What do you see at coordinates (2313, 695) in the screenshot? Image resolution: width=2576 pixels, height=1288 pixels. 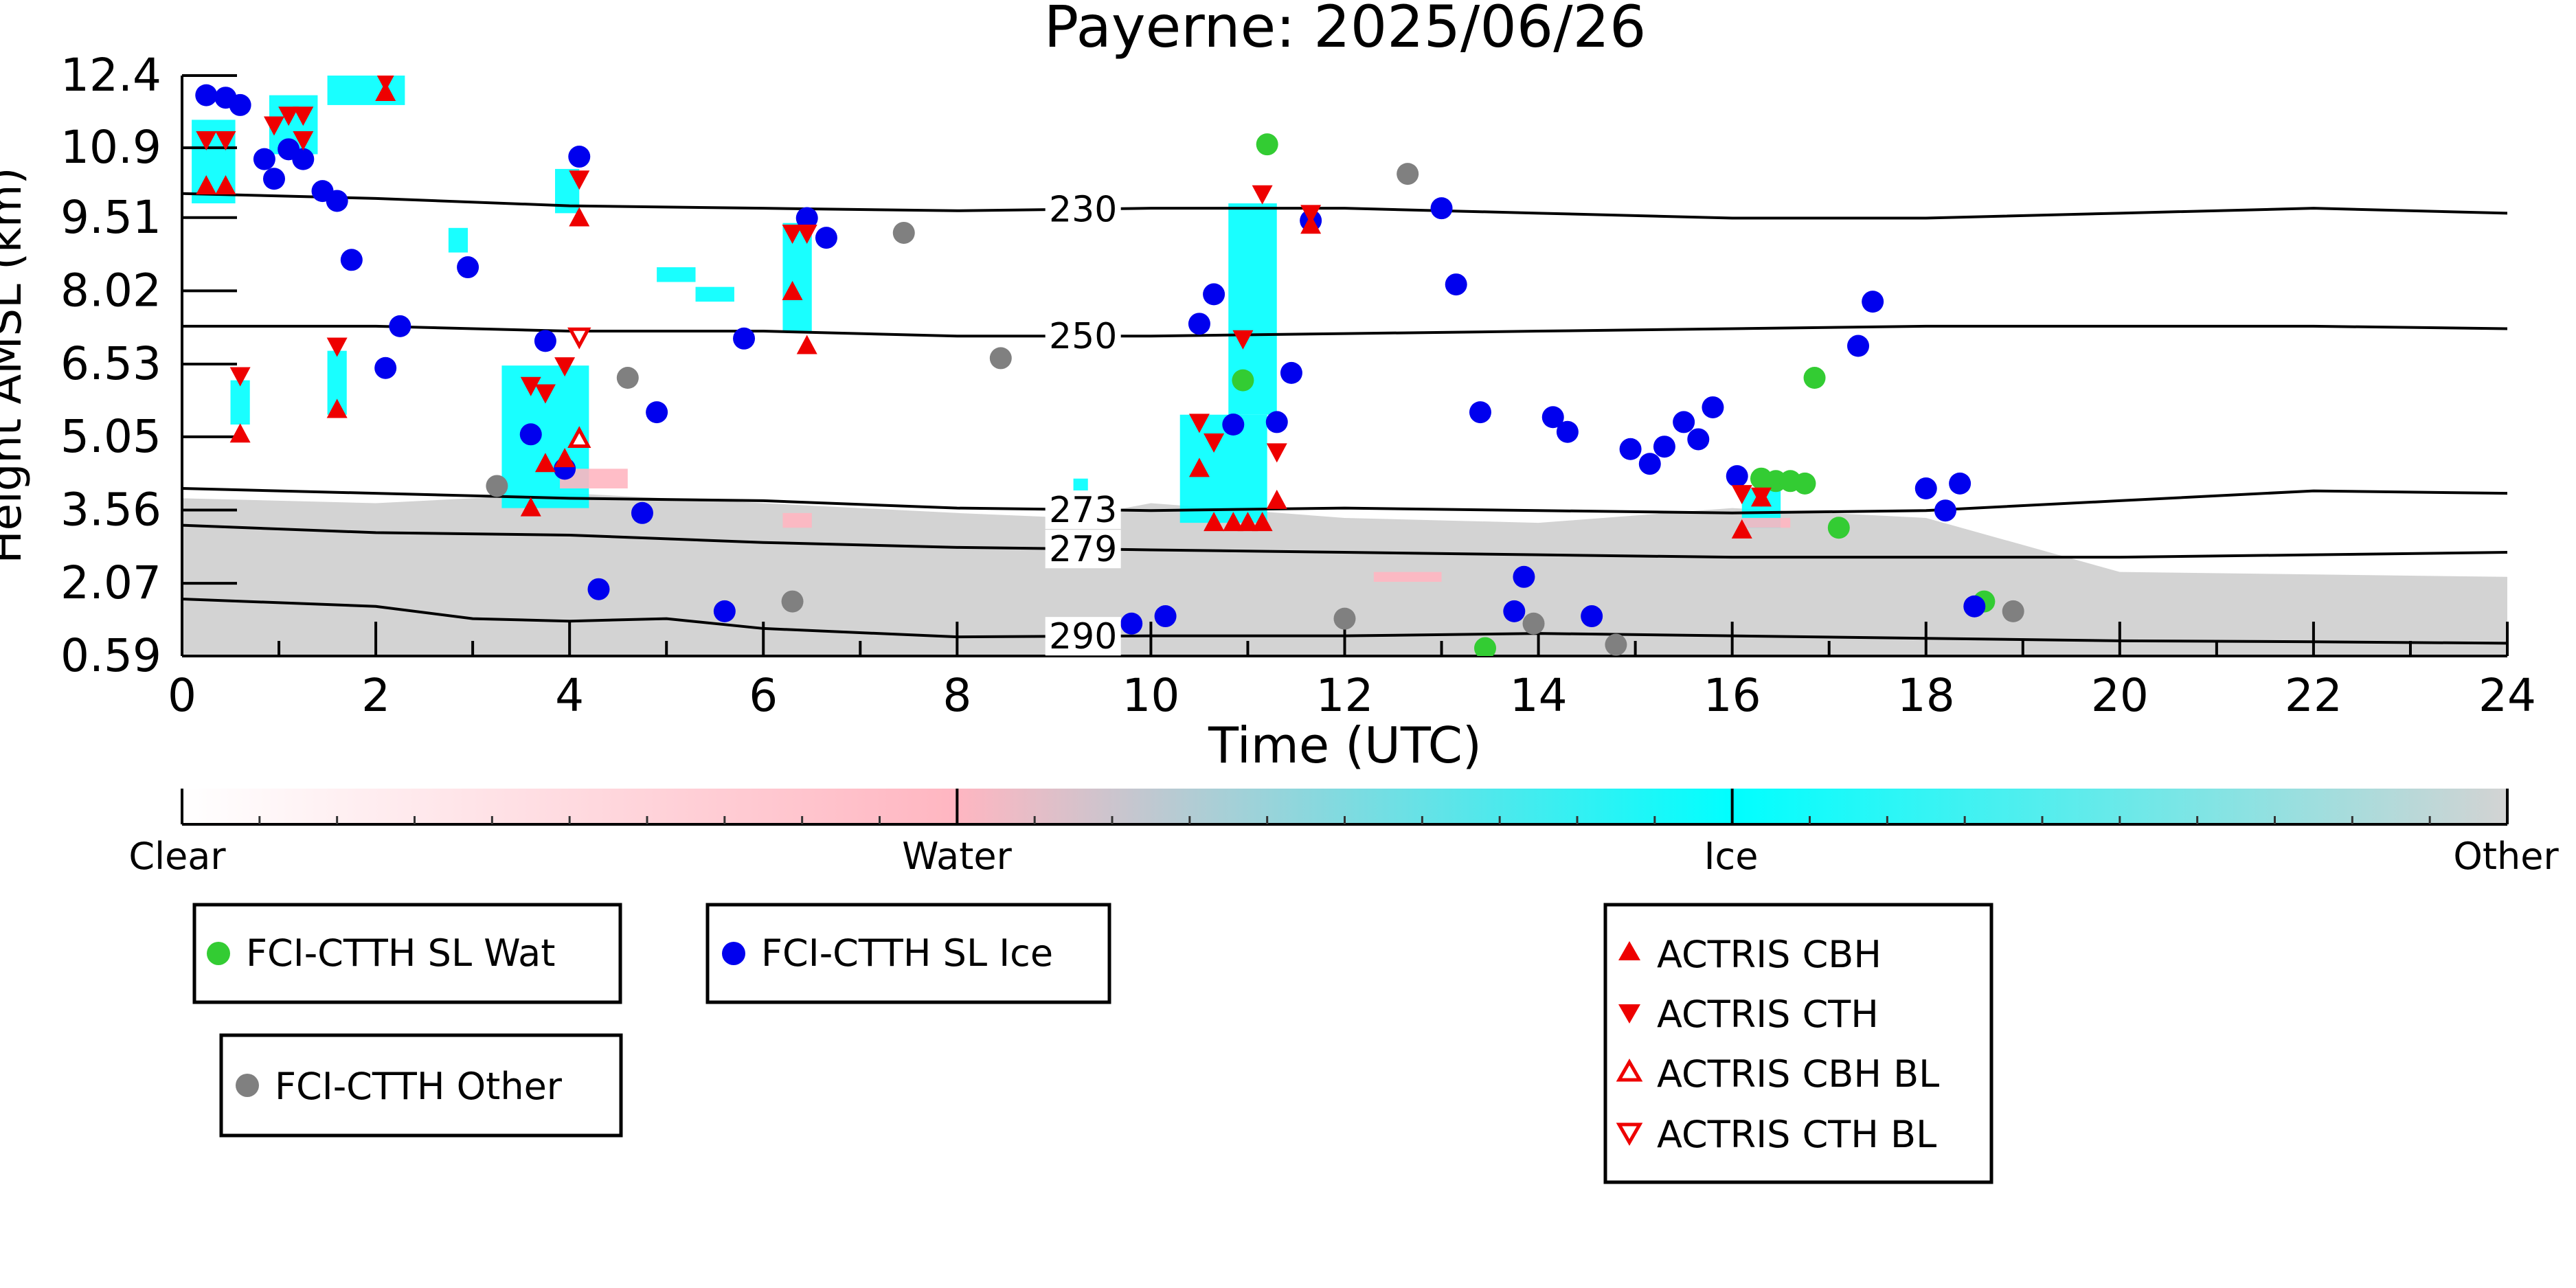 I see `x-tick-label: 22` at bounding box center [2313, 695].